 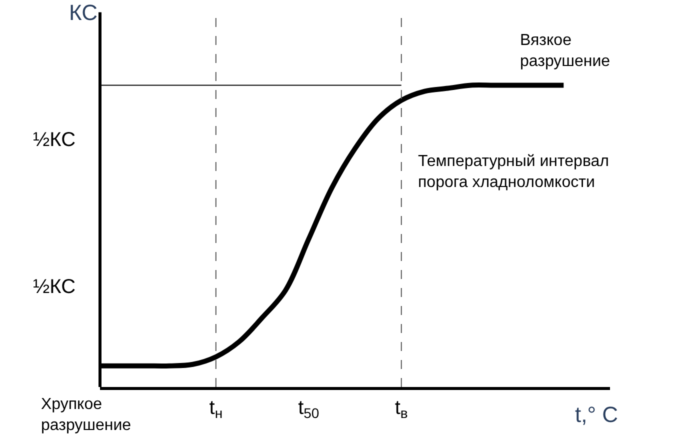 I want to click on x-axis-title: t,° C, so click(x=596, y=414).